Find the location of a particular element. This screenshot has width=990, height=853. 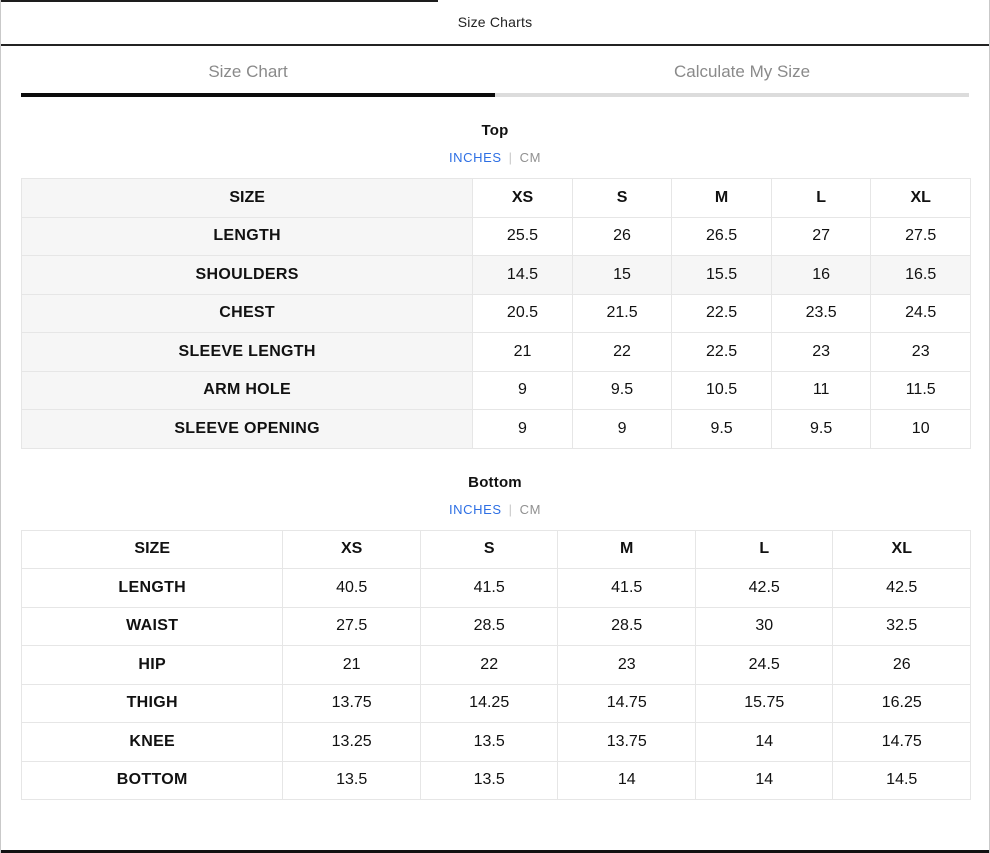

table-row: CHEST 20.5 21.5 22.5 23.5 24.5 is located at coordinates (495, 313).